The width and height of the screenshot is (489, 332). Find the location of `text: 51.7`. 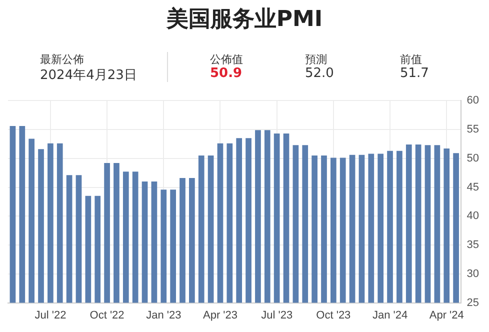

text: 51.7 is located at coordinates (414, 73).